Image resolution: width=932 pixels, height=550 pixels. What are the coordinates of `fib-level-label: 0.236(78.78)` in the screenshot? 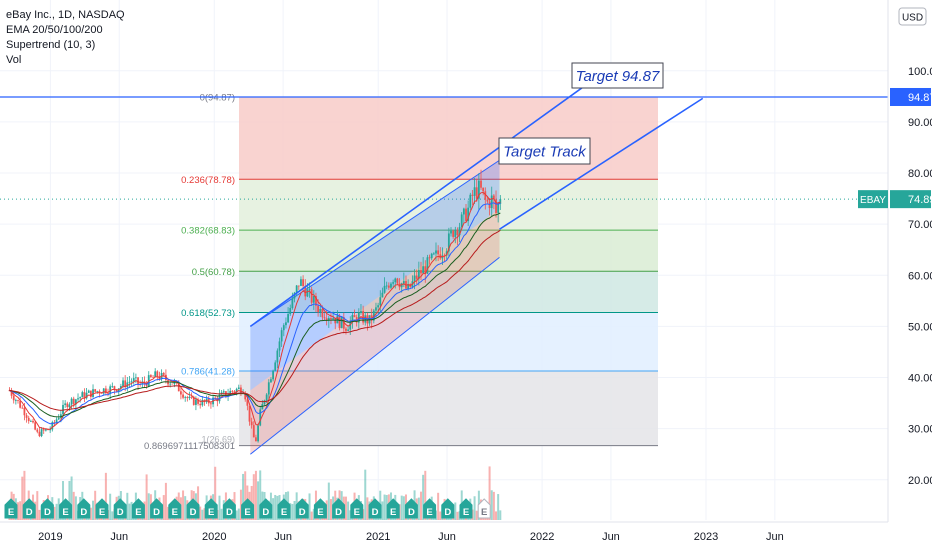 It's located at (208, 180).